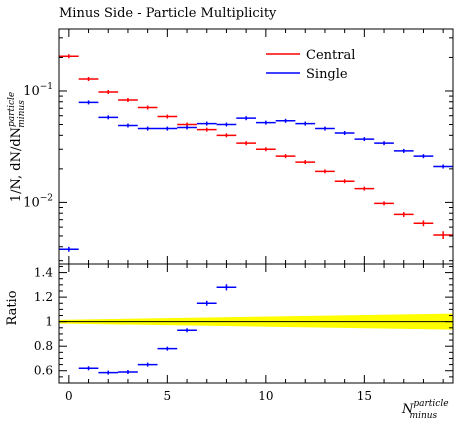  I want to click on ratio-y-tick-label: 1, so click(49, 322).